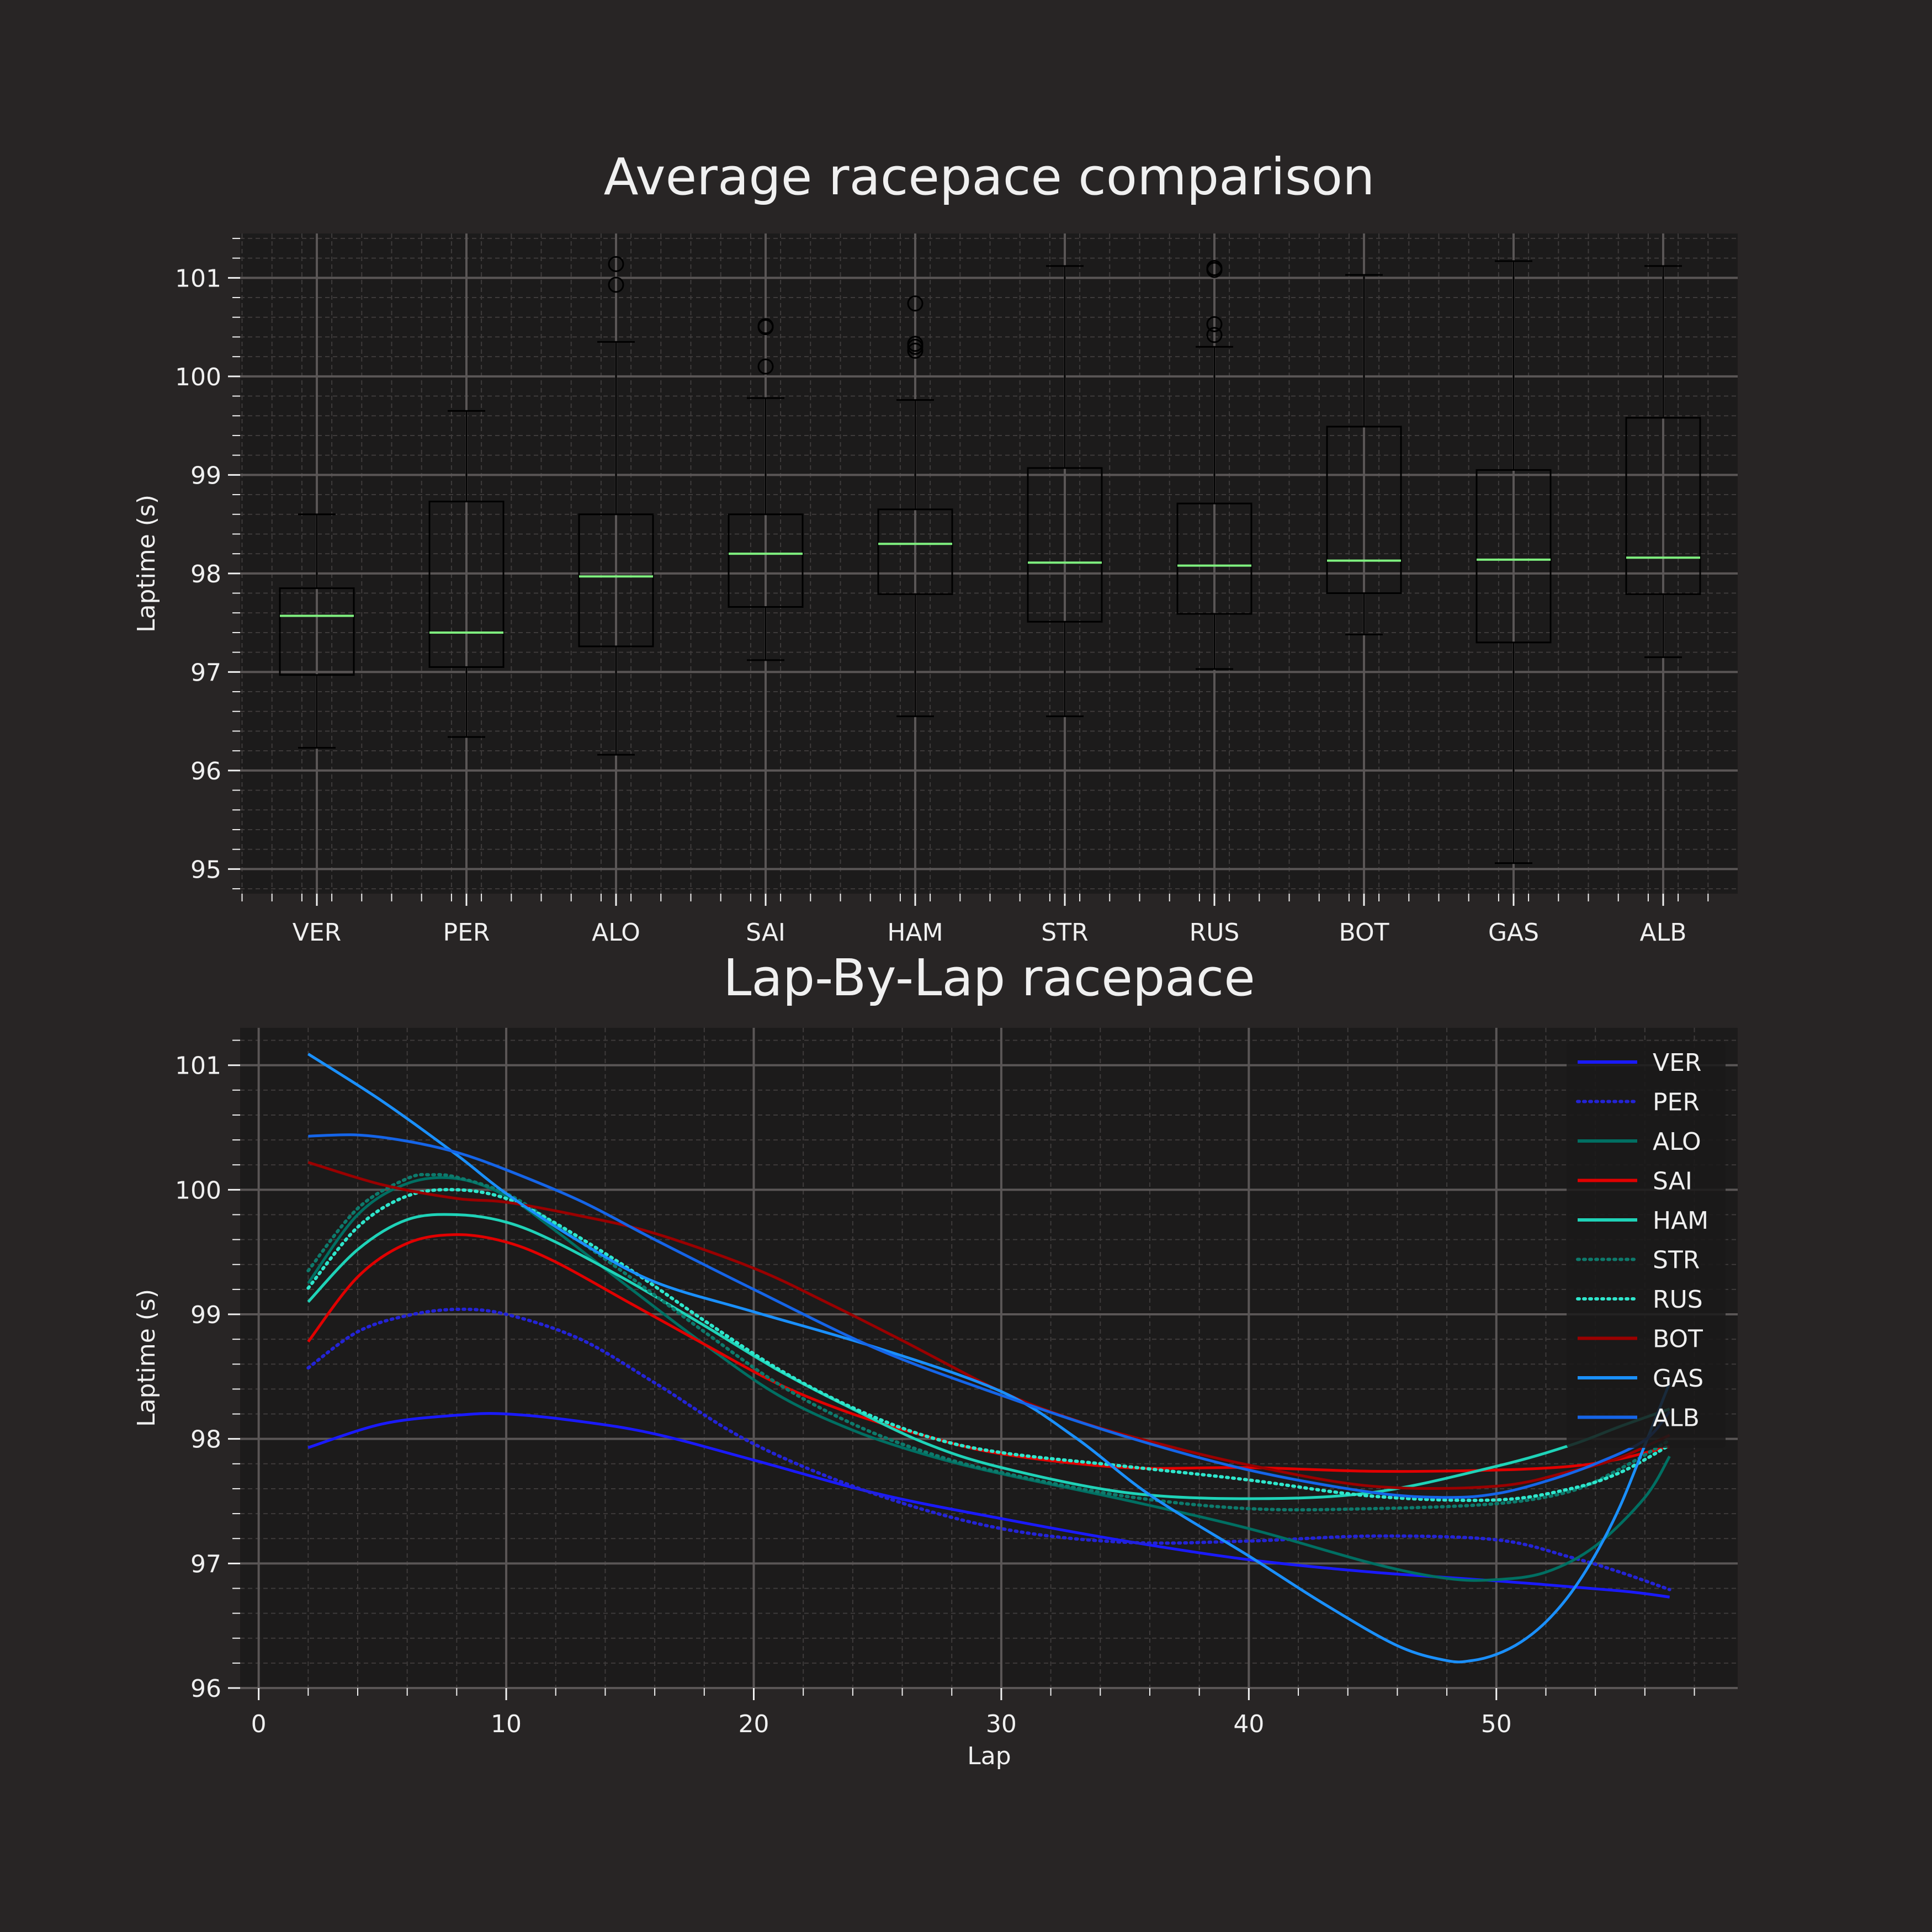 Image resolution: width=1932 pixels, height=1932 pixels. What do you see at coordinates (989, 1449) in the screenshot?
I see `series-line-per` at bounding box center [989, 1449].